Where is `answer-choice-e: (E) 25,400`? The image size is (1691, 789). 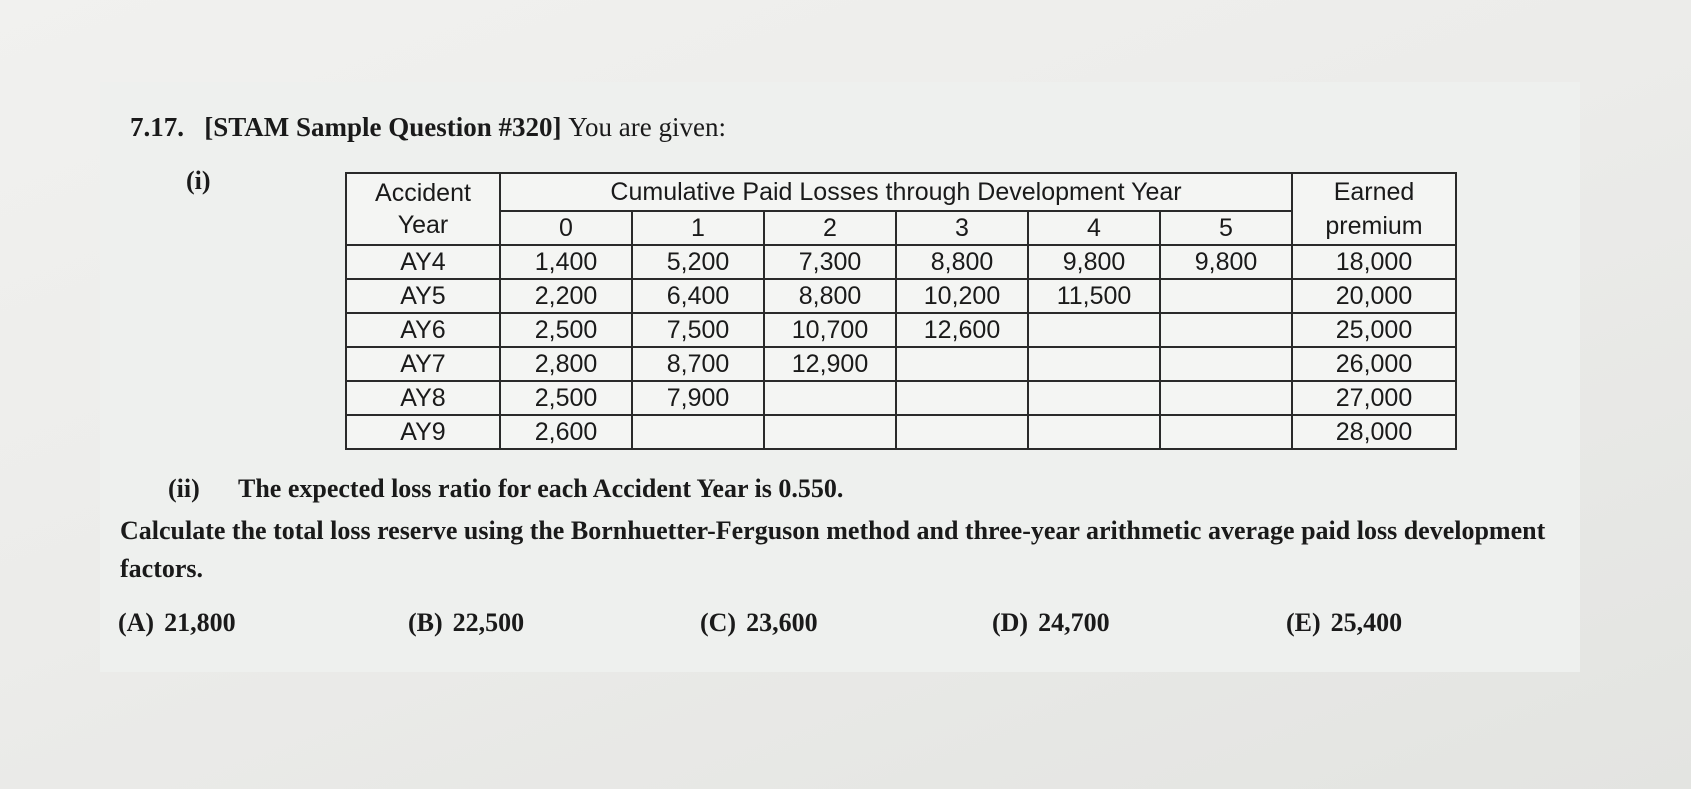
answer-choice-e: (E) 25,400 is located at coordinates (1344, 623).